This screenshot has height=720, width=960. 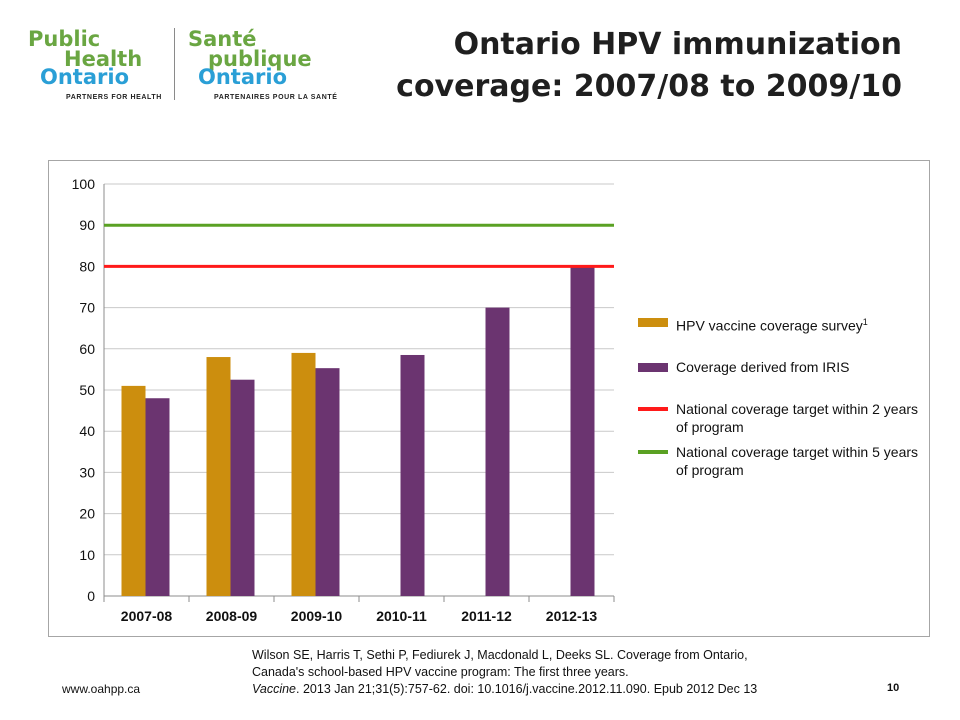 I want to click on logo-en-line1: Public, so click(x=64, y=39).